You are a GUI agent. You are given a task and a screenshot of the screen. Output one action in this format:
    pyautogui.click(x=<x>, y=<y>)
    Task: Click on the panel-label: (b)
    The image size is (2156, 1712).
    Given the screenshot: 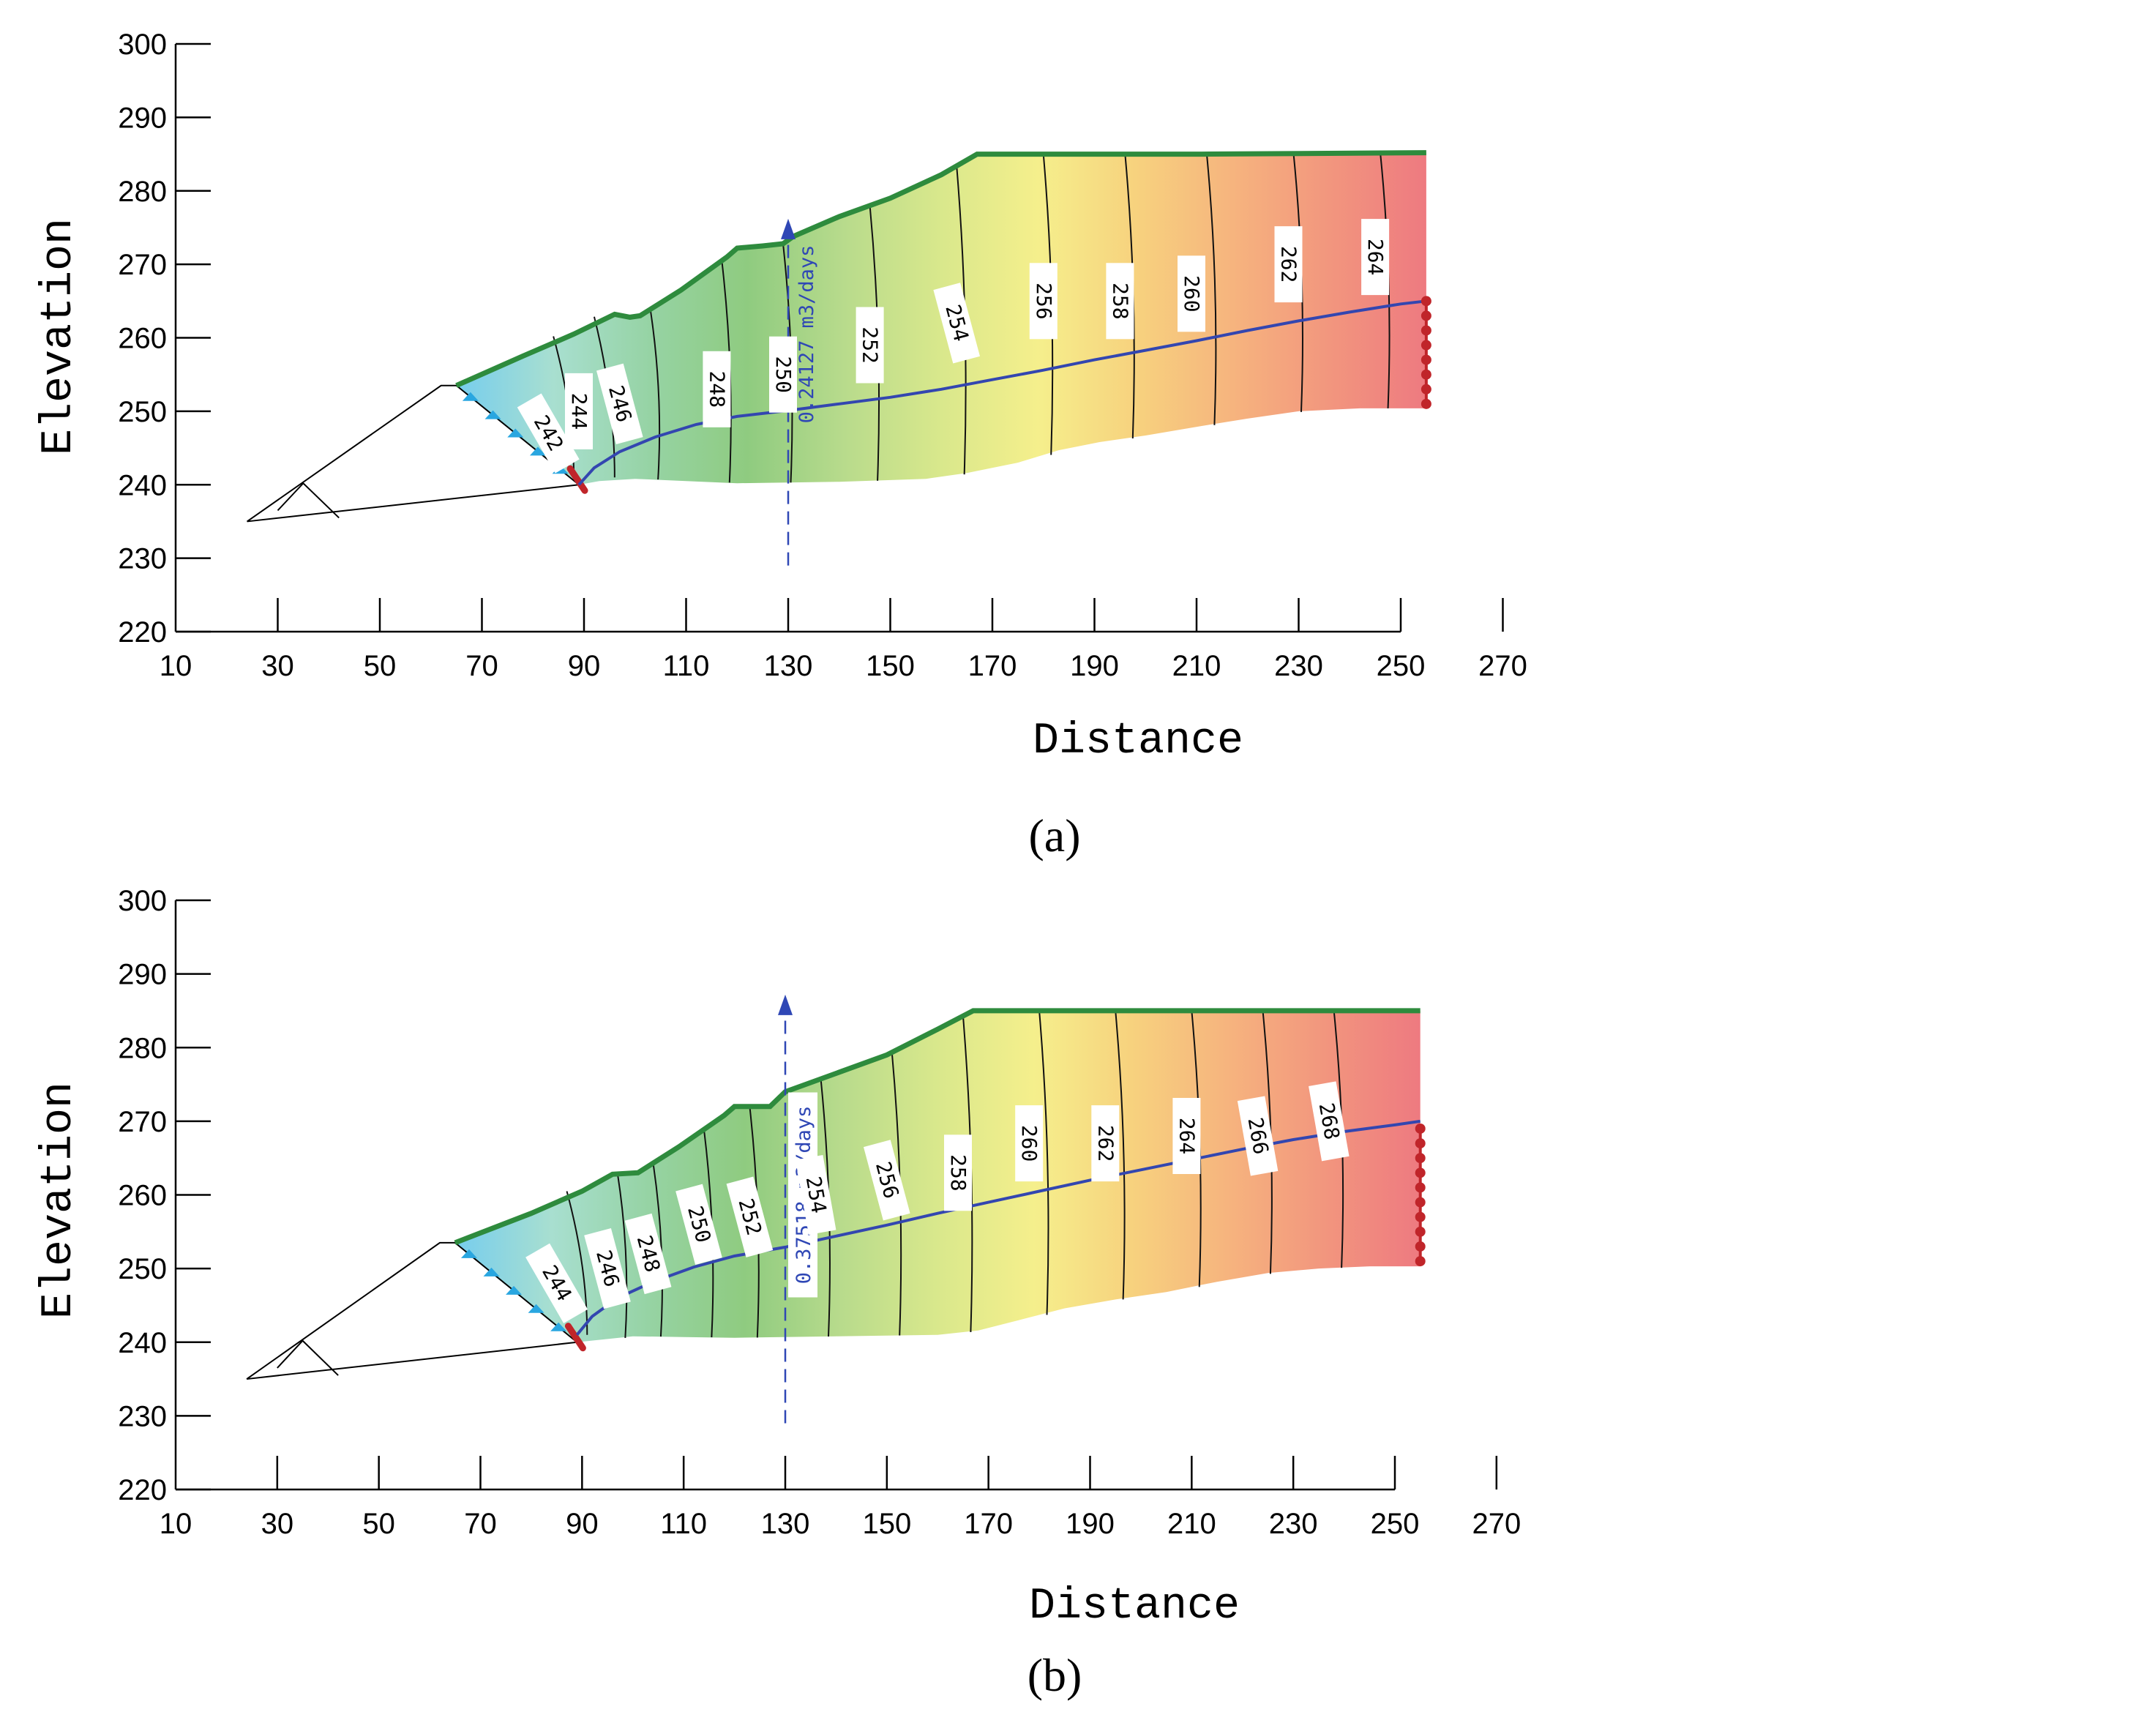 What is the action you would take?
    pyautogui.click(x=1055, y=1675)
    